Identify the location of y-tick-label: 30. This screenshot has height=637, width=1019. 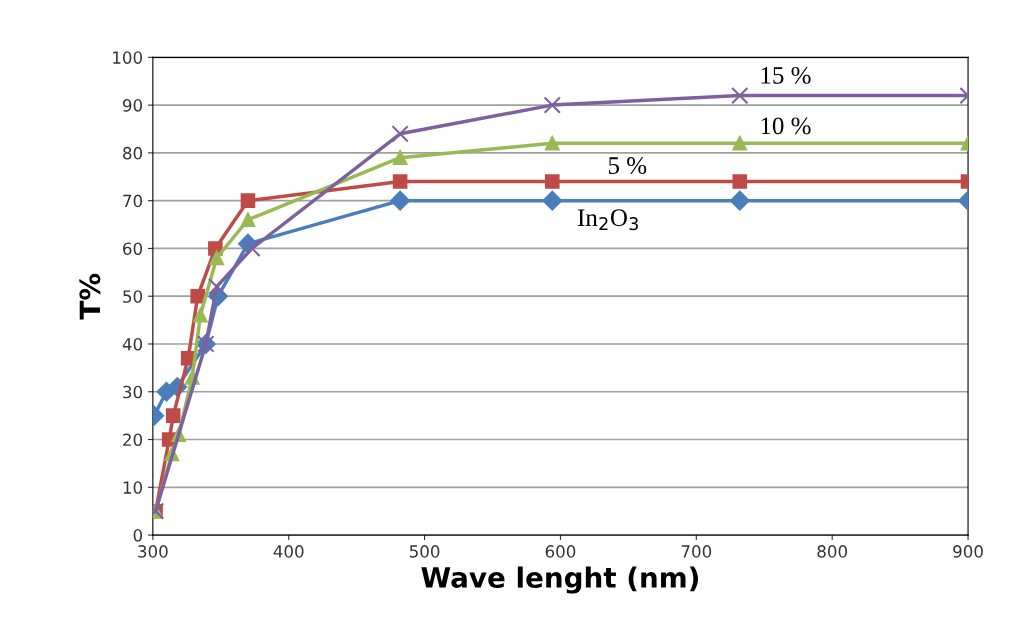
(133, 392).